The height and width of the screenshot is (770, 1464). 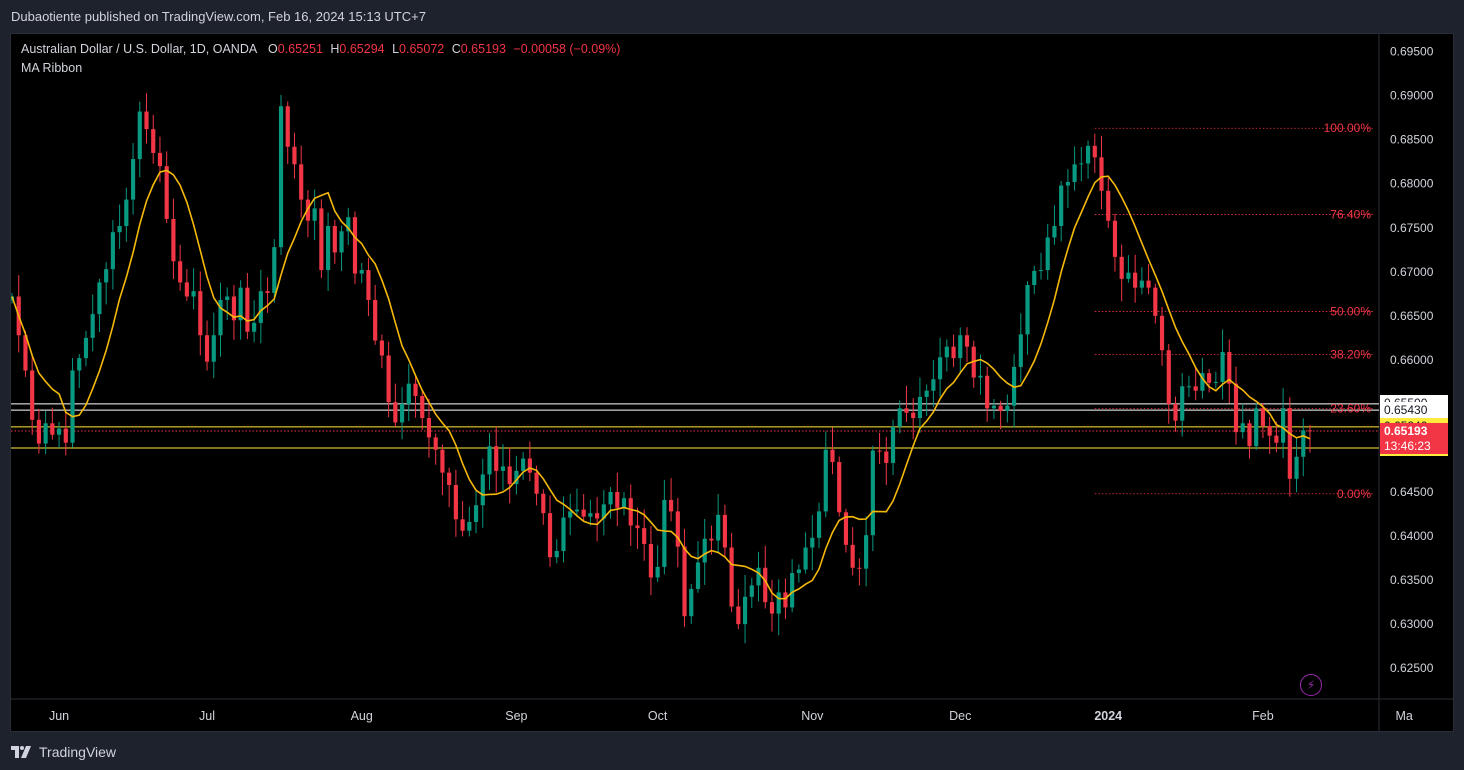 What do you see at coordinates (1412, 624) in the screenshot?
I see `y-tick-label: 0.63000` at bounding box center [1412, 624].